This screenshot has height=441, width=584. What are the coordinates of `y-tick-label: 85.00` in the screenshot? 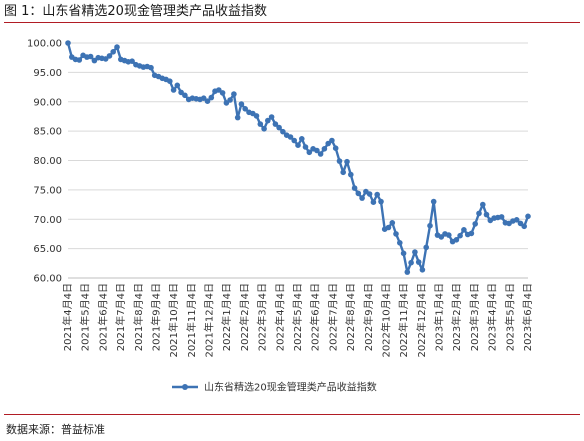 It's located at (47, 132).